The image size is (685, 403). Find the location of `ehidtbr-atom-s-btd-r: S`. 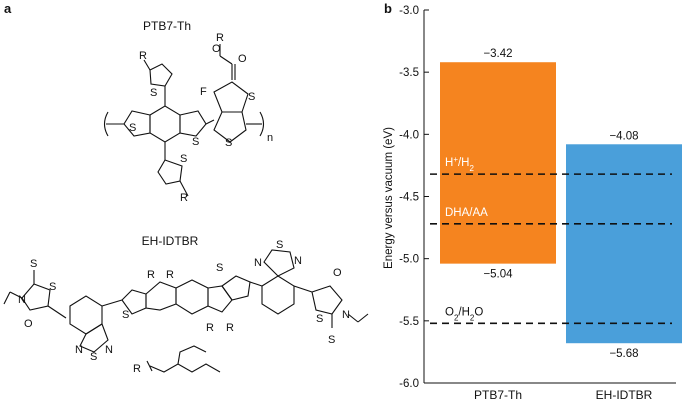

ehidtbr-atom-s-btd-r: S is located at coordinates (279, 245).